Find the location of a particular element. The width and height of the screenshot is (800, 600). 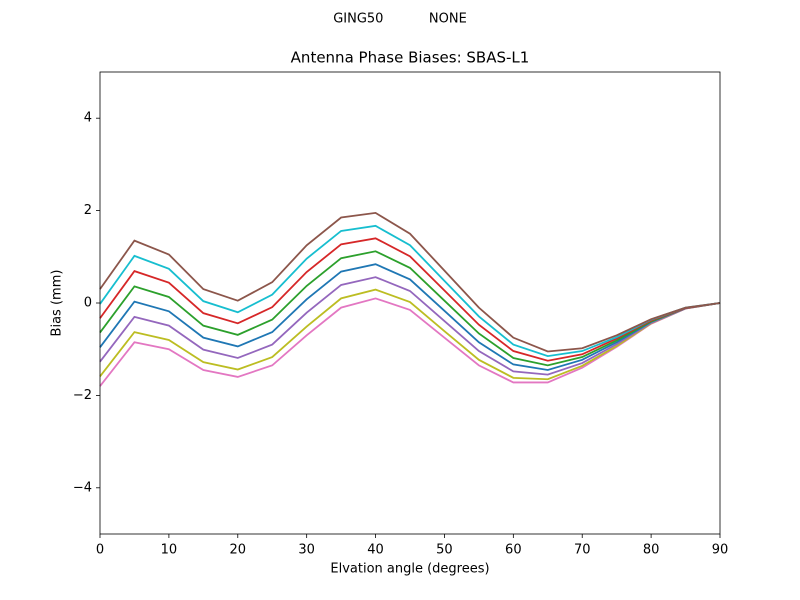

y-tick-label: −2 is located at coordinates (82, 395).